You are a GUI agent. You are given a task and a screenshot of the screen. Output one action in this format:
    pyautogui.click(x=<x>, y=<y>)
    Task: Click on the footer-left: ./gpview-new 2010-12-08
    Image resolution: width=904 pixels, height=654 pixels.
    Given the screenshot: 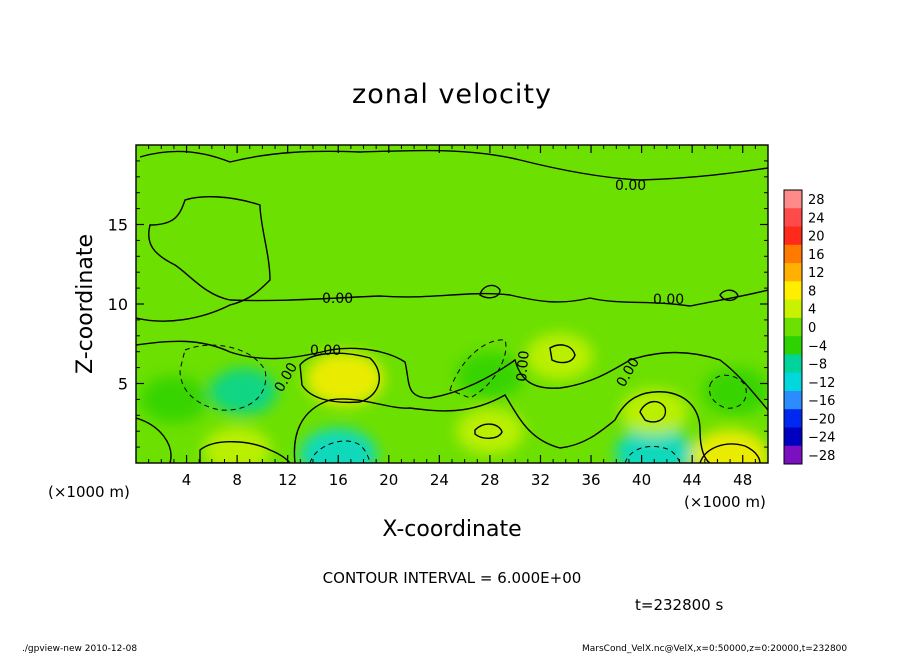 What is the action you would take?
    pyautogui.click(x=79, y=649)
    